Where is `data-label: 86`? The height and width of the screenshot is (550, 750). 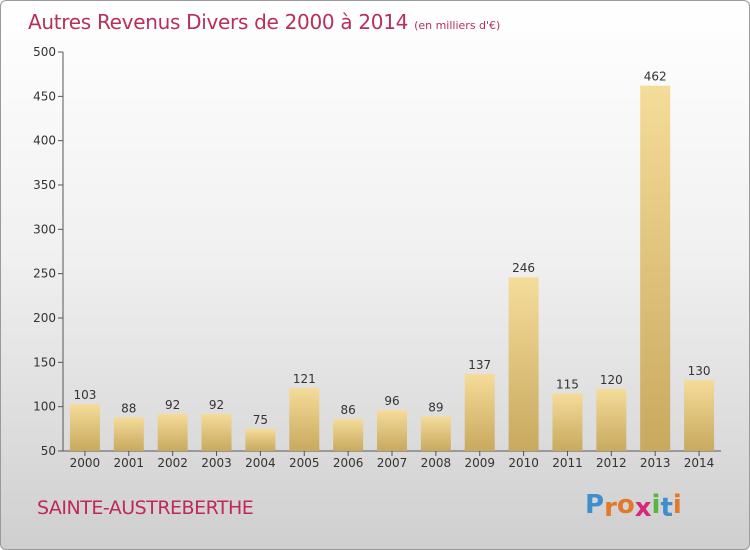 data-label: 86 is located at coordinates (347, 410).